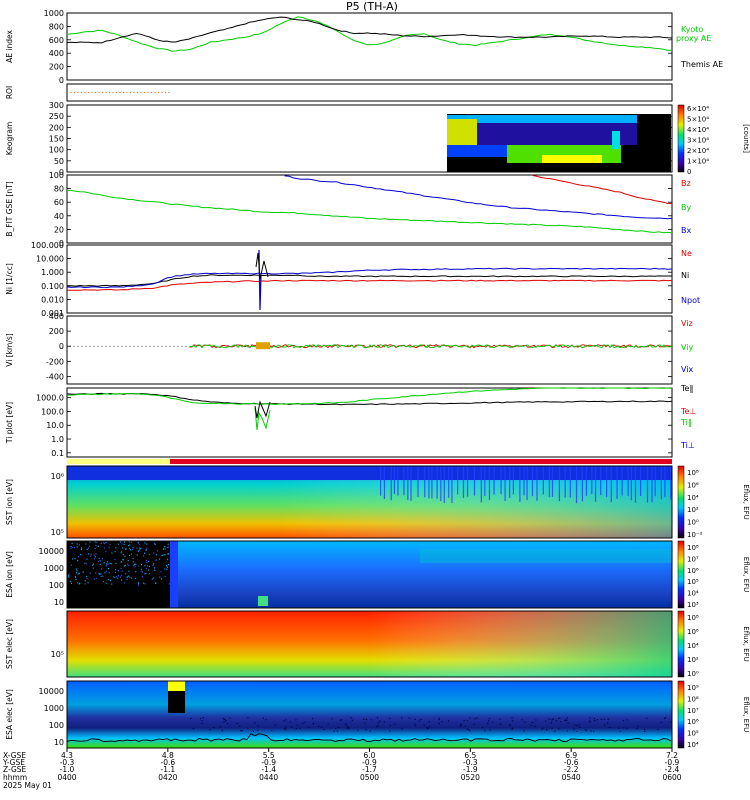 This screenshot has height=800, width=750. Describe the element at coordinates (686, 388) in the screenshot. I see `legend-label-temp: Te‖` at that location.